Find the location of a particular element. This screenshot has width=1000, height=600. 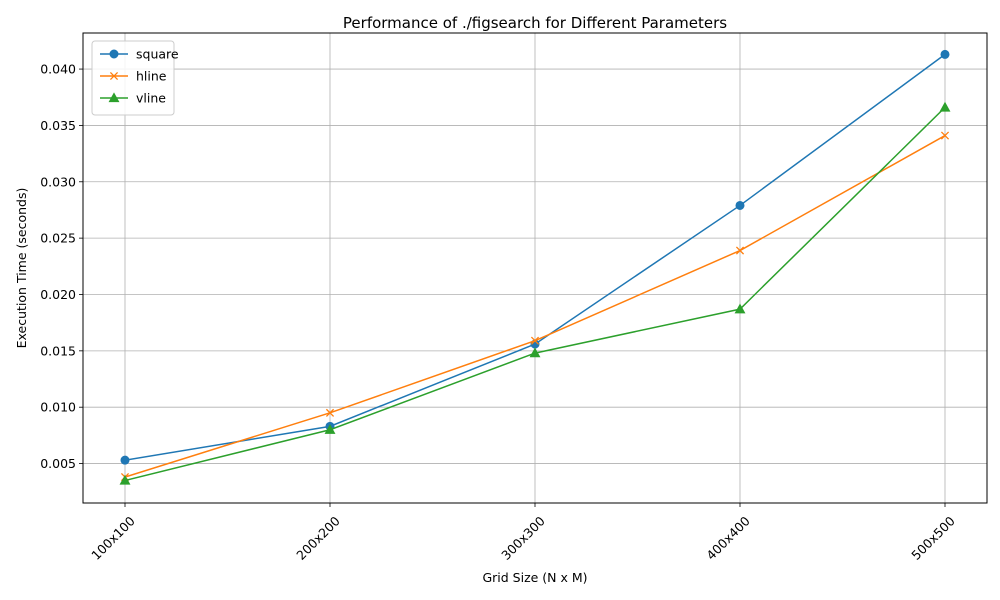

legend-label: vline is located at coordinates (151, 98).